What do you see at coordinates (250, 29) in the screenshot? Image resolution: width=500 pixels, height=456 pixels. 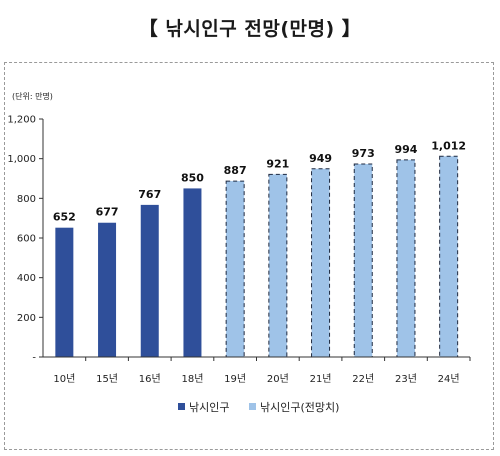 I see `page-title: 【 낚시인구 전망(만명) 】` at bounding box center [250, 29].